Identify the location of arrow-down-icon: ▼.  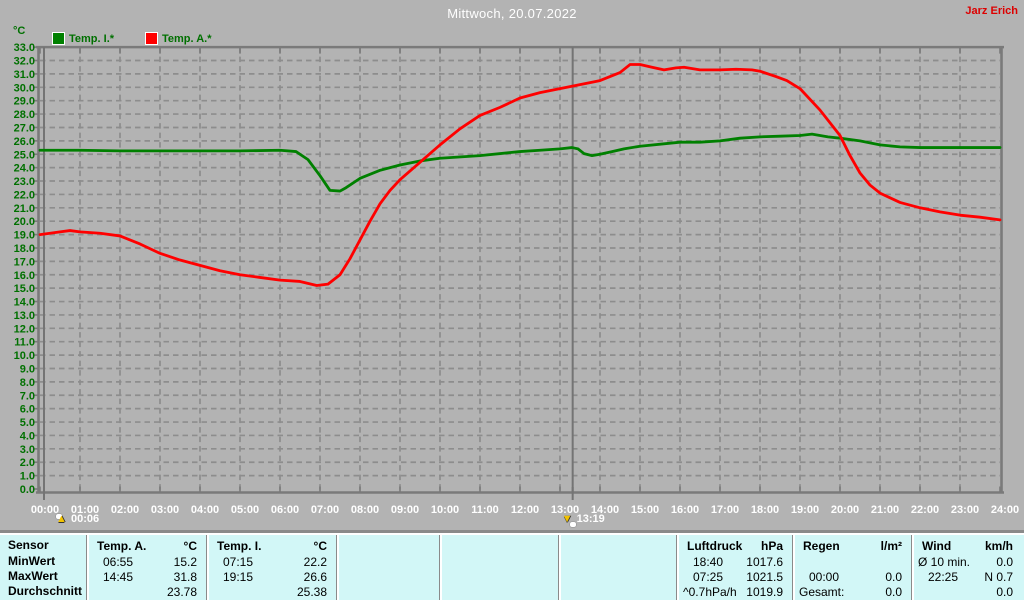
(569, 520).